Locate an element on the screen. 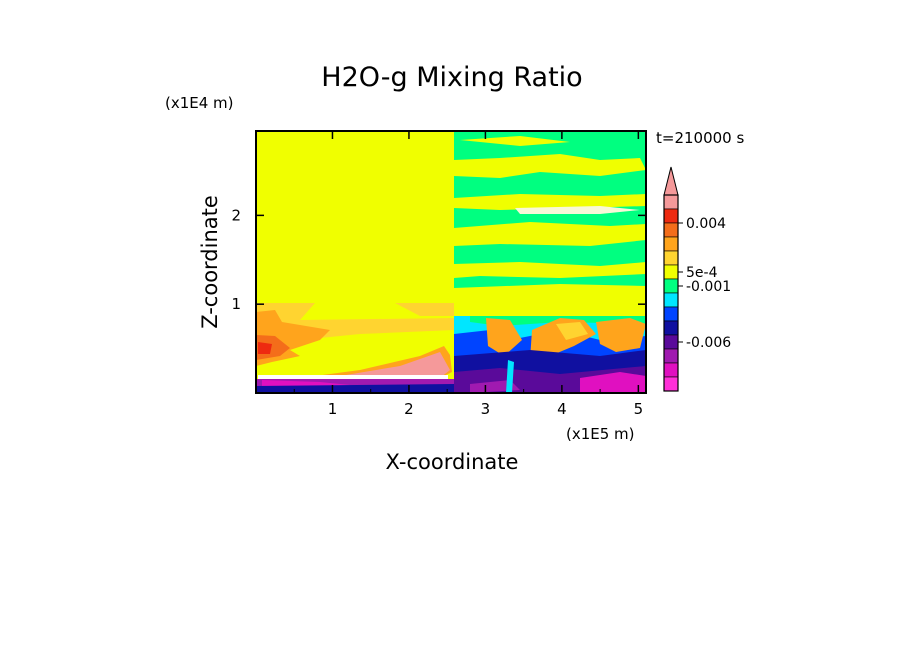 The width and height of the screenshot is (904, 654). colorbar-frame is located at coordinates (671, 293).